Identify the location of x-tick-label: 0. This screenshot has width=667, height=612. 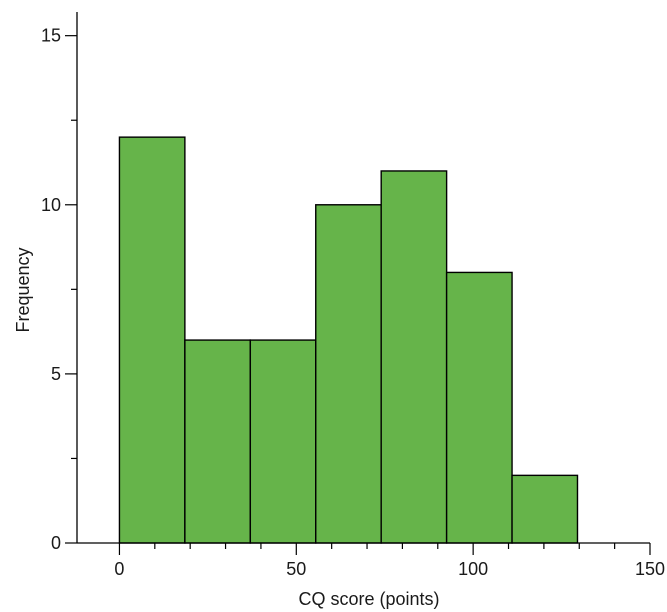
(119, 569).